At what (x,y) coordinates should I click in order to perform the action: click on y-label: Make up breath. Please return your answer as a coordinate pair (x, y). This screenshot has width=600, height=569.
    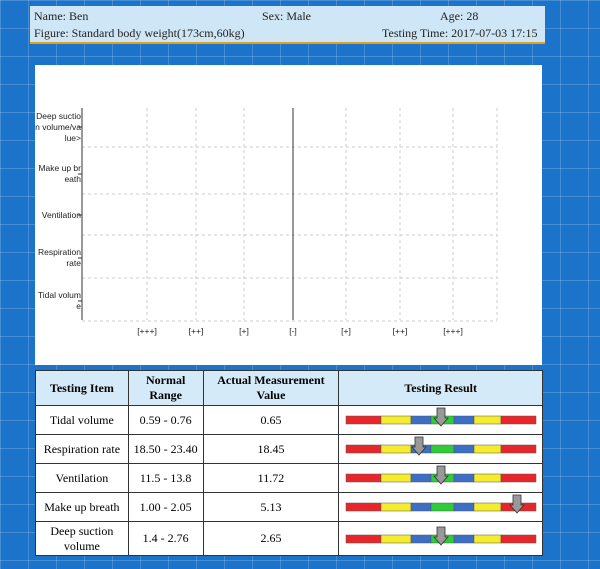
    Looking at the image, I should click on (59, 173).